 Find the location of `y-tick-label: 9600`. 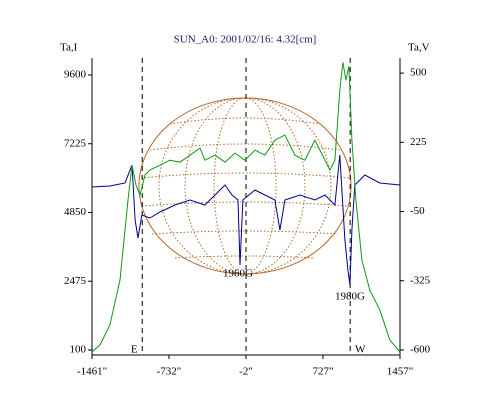

y-tick-label: 9600 is located at coordinates (75, 75).